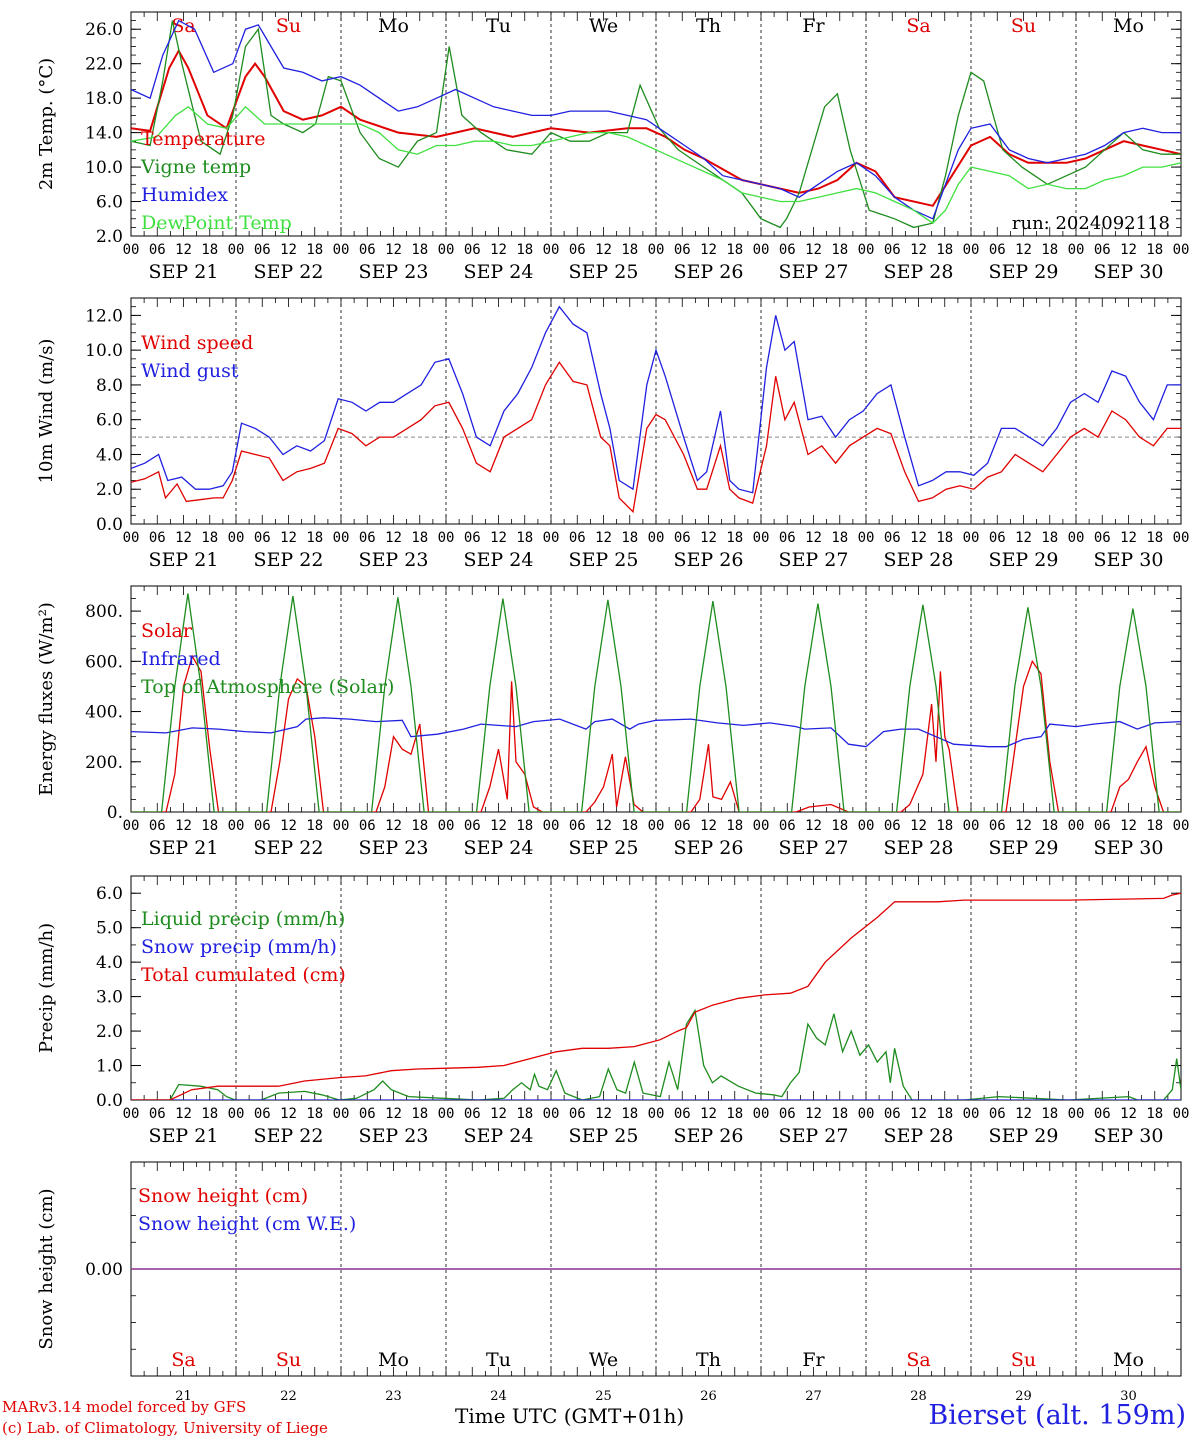  Describe the element at coordinates (46, 1268) in the screenshot. I see `y-axis-label: Snow height (cm)` at that location.